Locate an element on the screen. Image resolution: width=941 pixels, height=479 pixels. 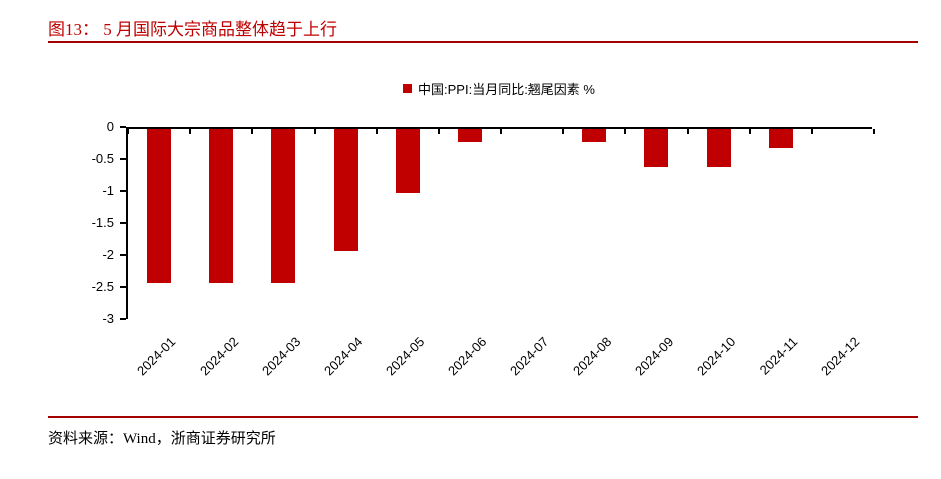
y-tick-label: -2 is located at coordinates (108, 254).